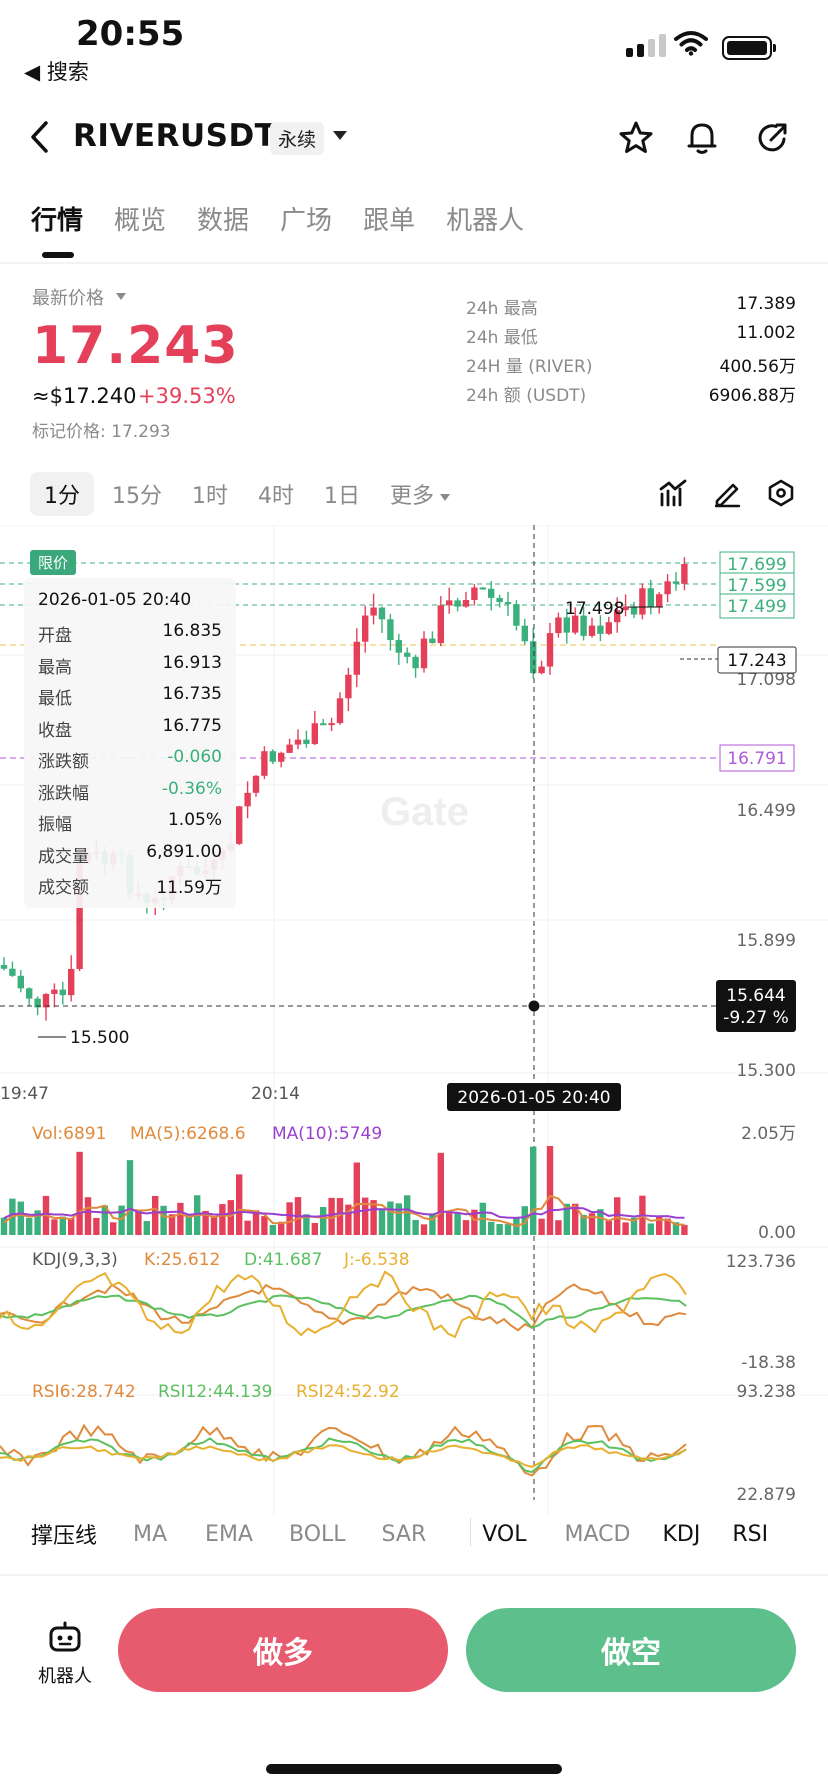 This screenshot has height=1792, width=828. Describe the element at coordinates (56, 72) in the screenshot. I see `back-to-search-link: ◀ 搜索` at that location.